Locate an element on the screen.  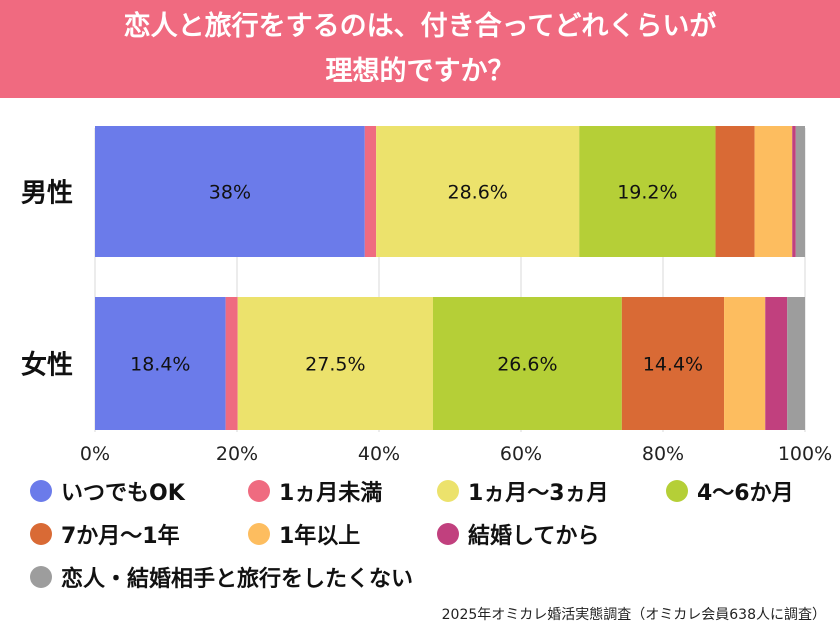
data-label-5: 26.6% is located at coordinates (527, 365).